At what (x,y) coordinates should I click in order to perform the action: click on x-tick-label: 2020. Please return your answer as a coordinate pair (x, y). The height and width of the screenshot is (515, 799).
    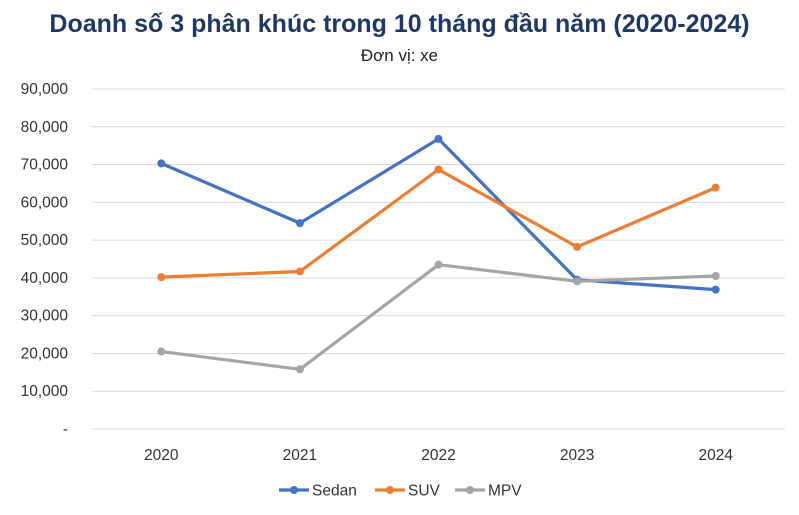
    Looking at the image, I should click on (161, 455).